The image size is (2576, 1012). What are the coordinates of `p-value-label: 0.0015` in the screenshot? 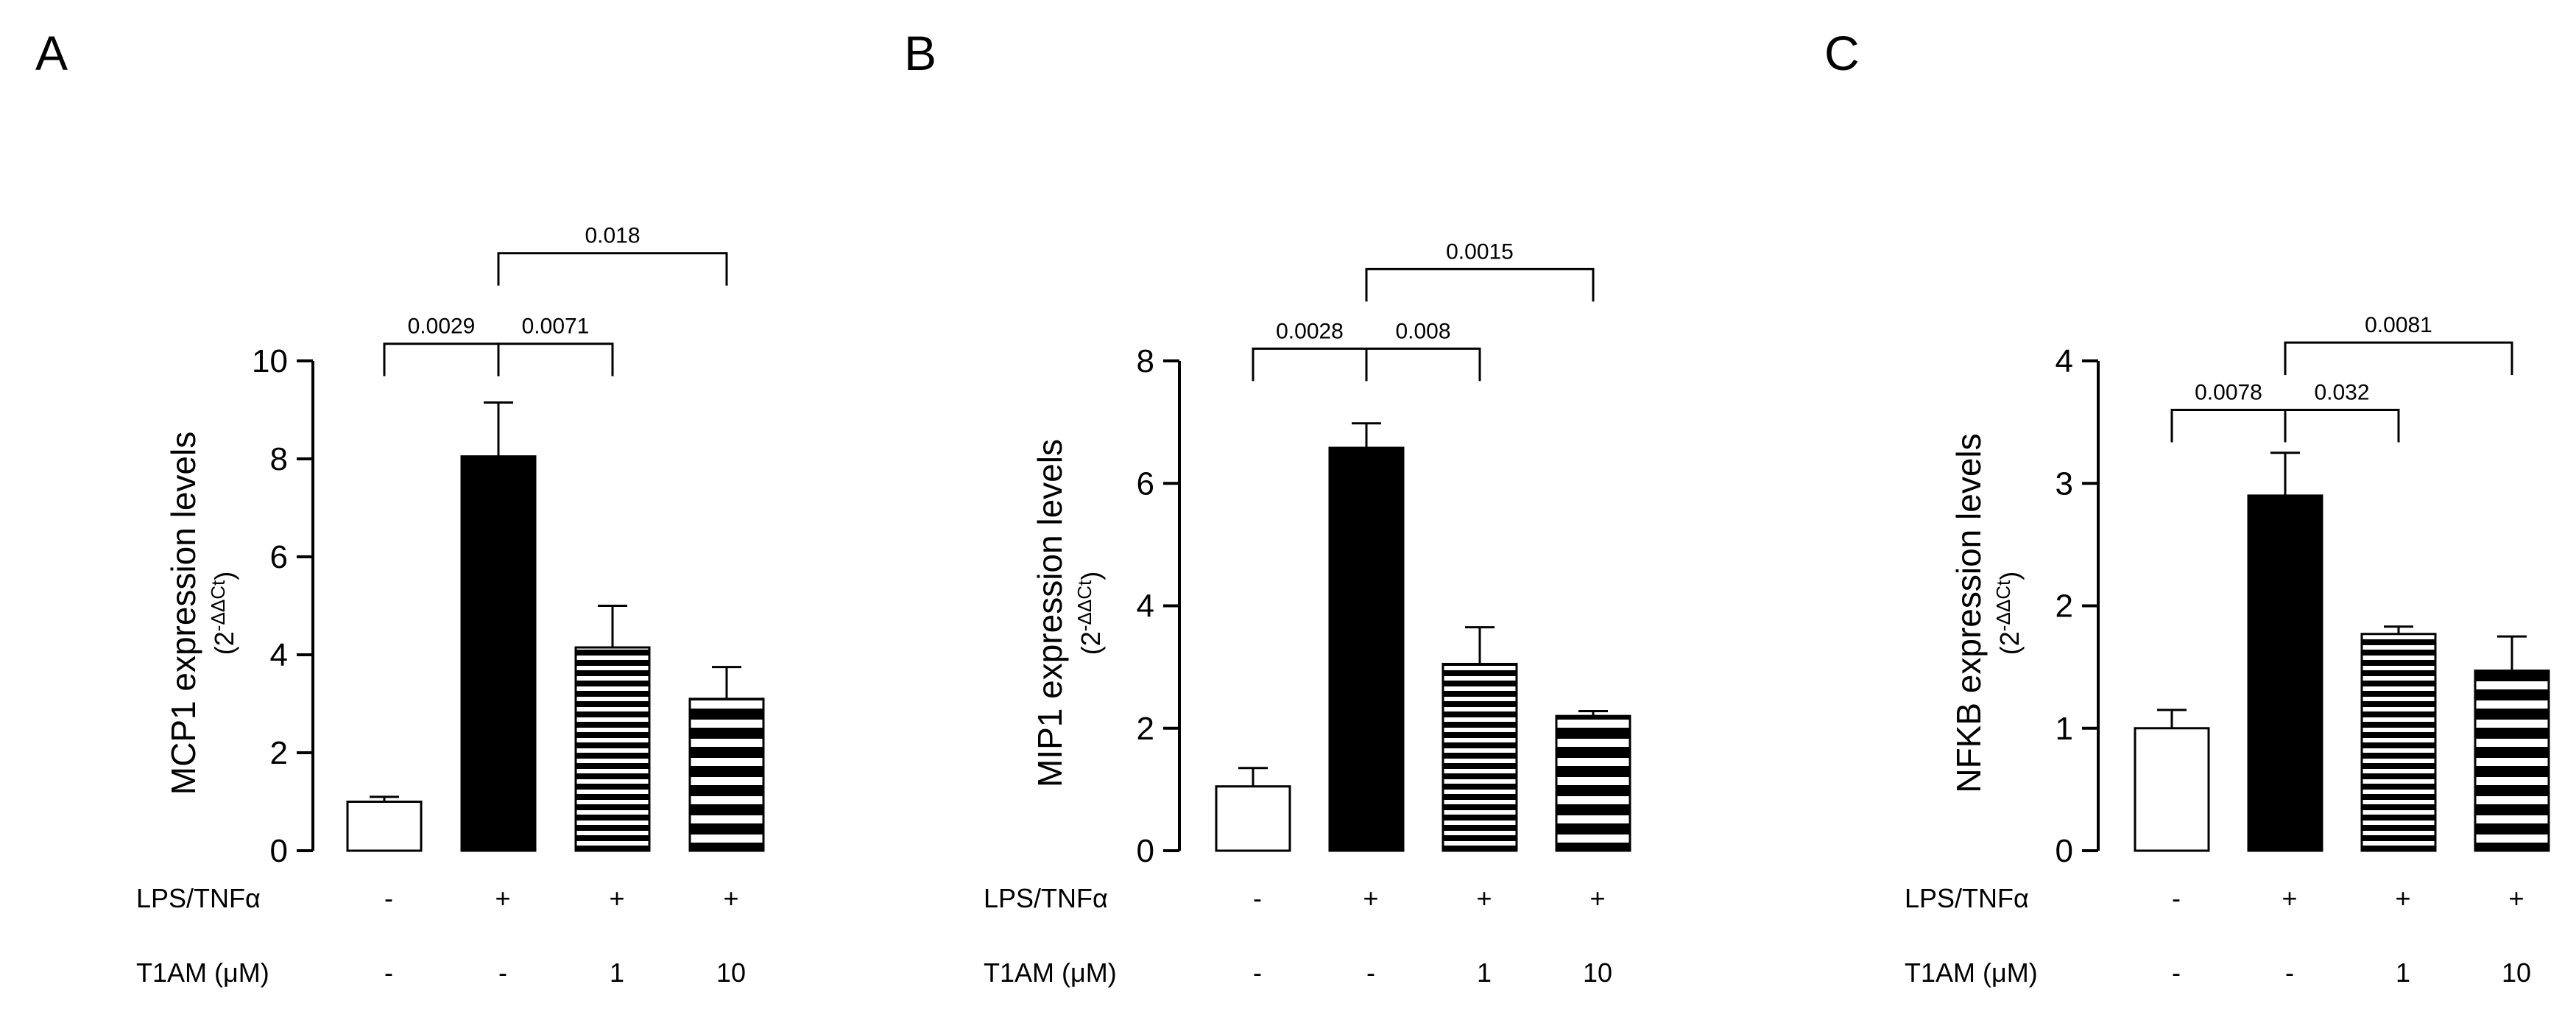 It's located at (1480, 251).